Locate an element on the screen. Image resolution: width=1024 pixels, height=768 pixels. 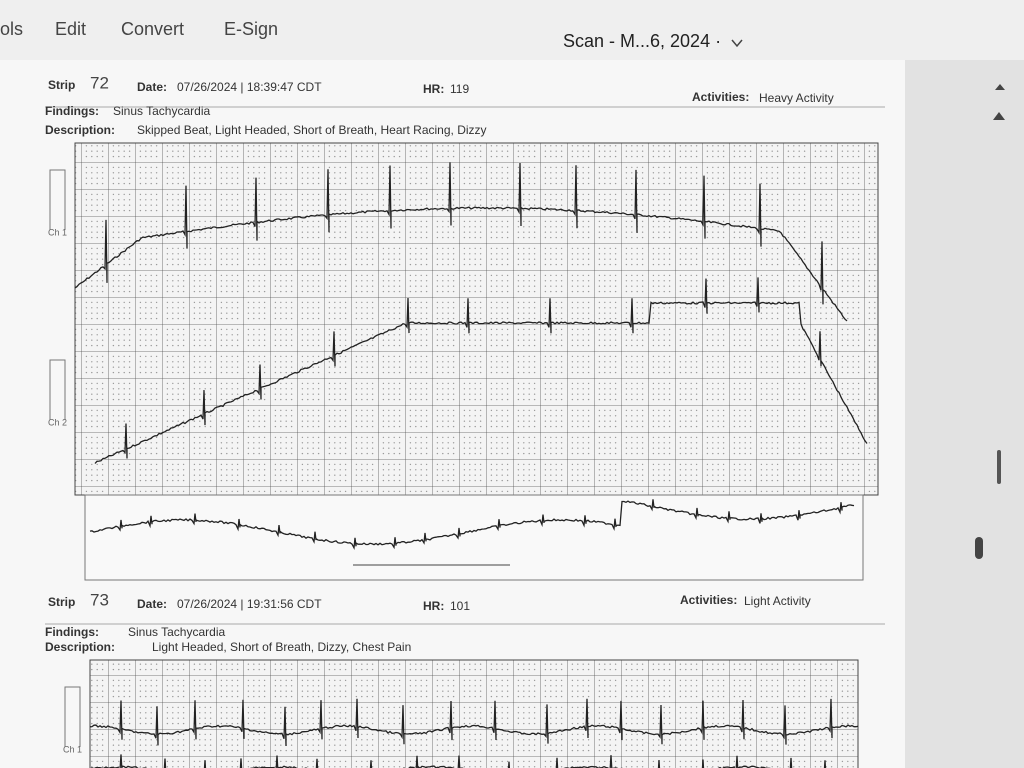
rhythm-box is located at coordinates (474, 537).